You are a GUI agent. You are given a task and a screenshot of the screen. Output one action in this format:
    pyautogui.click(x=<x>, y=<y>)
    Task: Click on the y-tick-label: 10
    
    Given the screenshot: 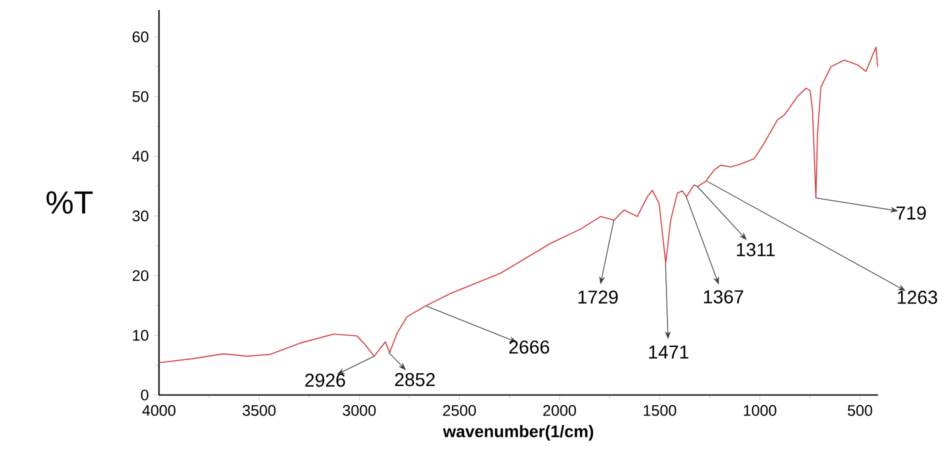 What is the action you would take?
    pyautogui.click(x=140, y=335)
    